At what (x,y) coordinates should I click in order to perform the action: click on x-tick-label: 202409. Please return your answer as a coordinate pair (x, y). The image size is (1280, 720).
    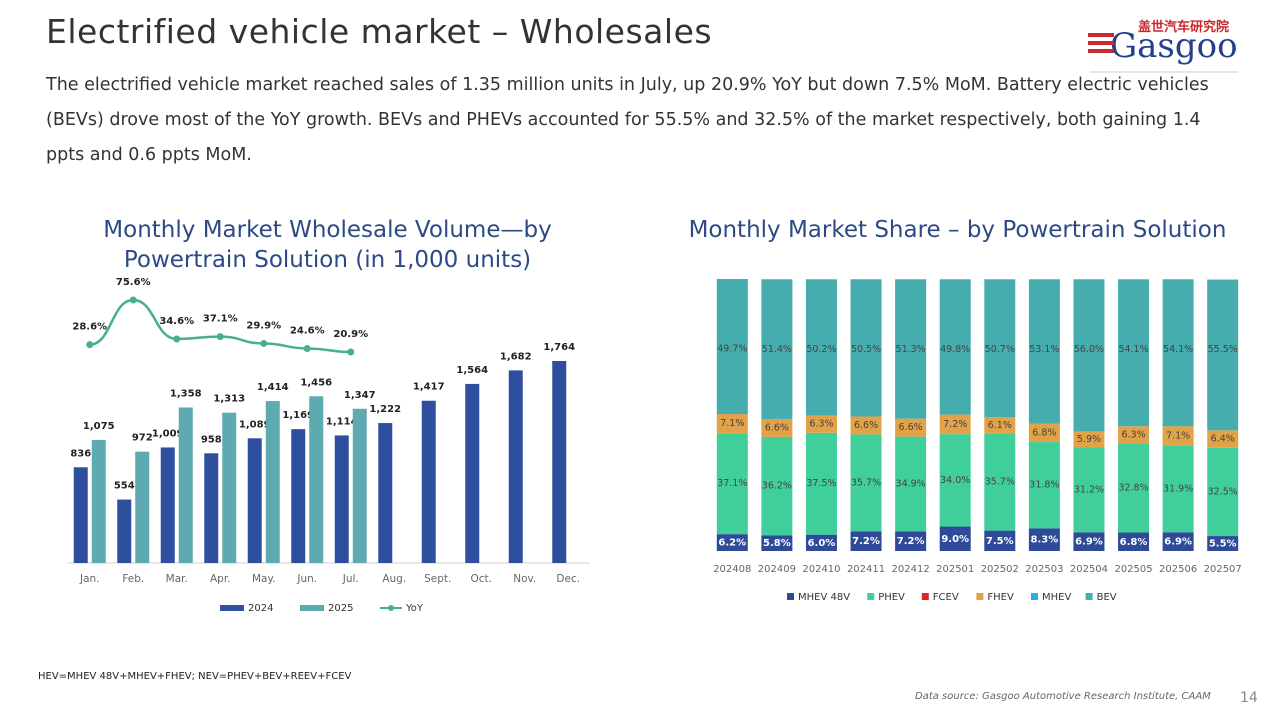
    Looking at the image, I should click on (777, 569).